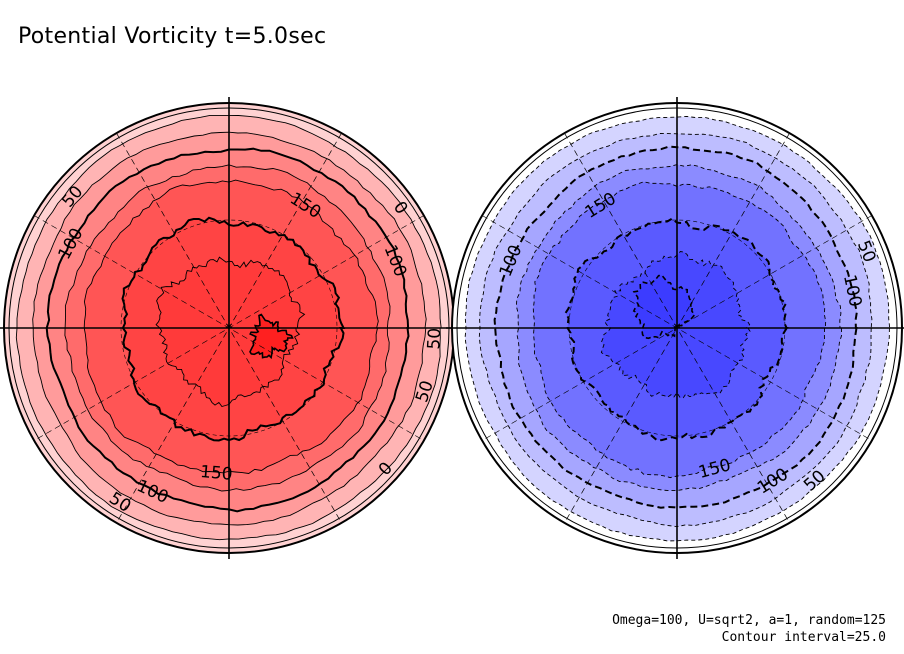 The width and height of the screenshot is (904, 654). Describe the element at coordinates (172, 36) in the screenshot. I see `plot-title: Potential Vorticity t=5.0sec` at that location.